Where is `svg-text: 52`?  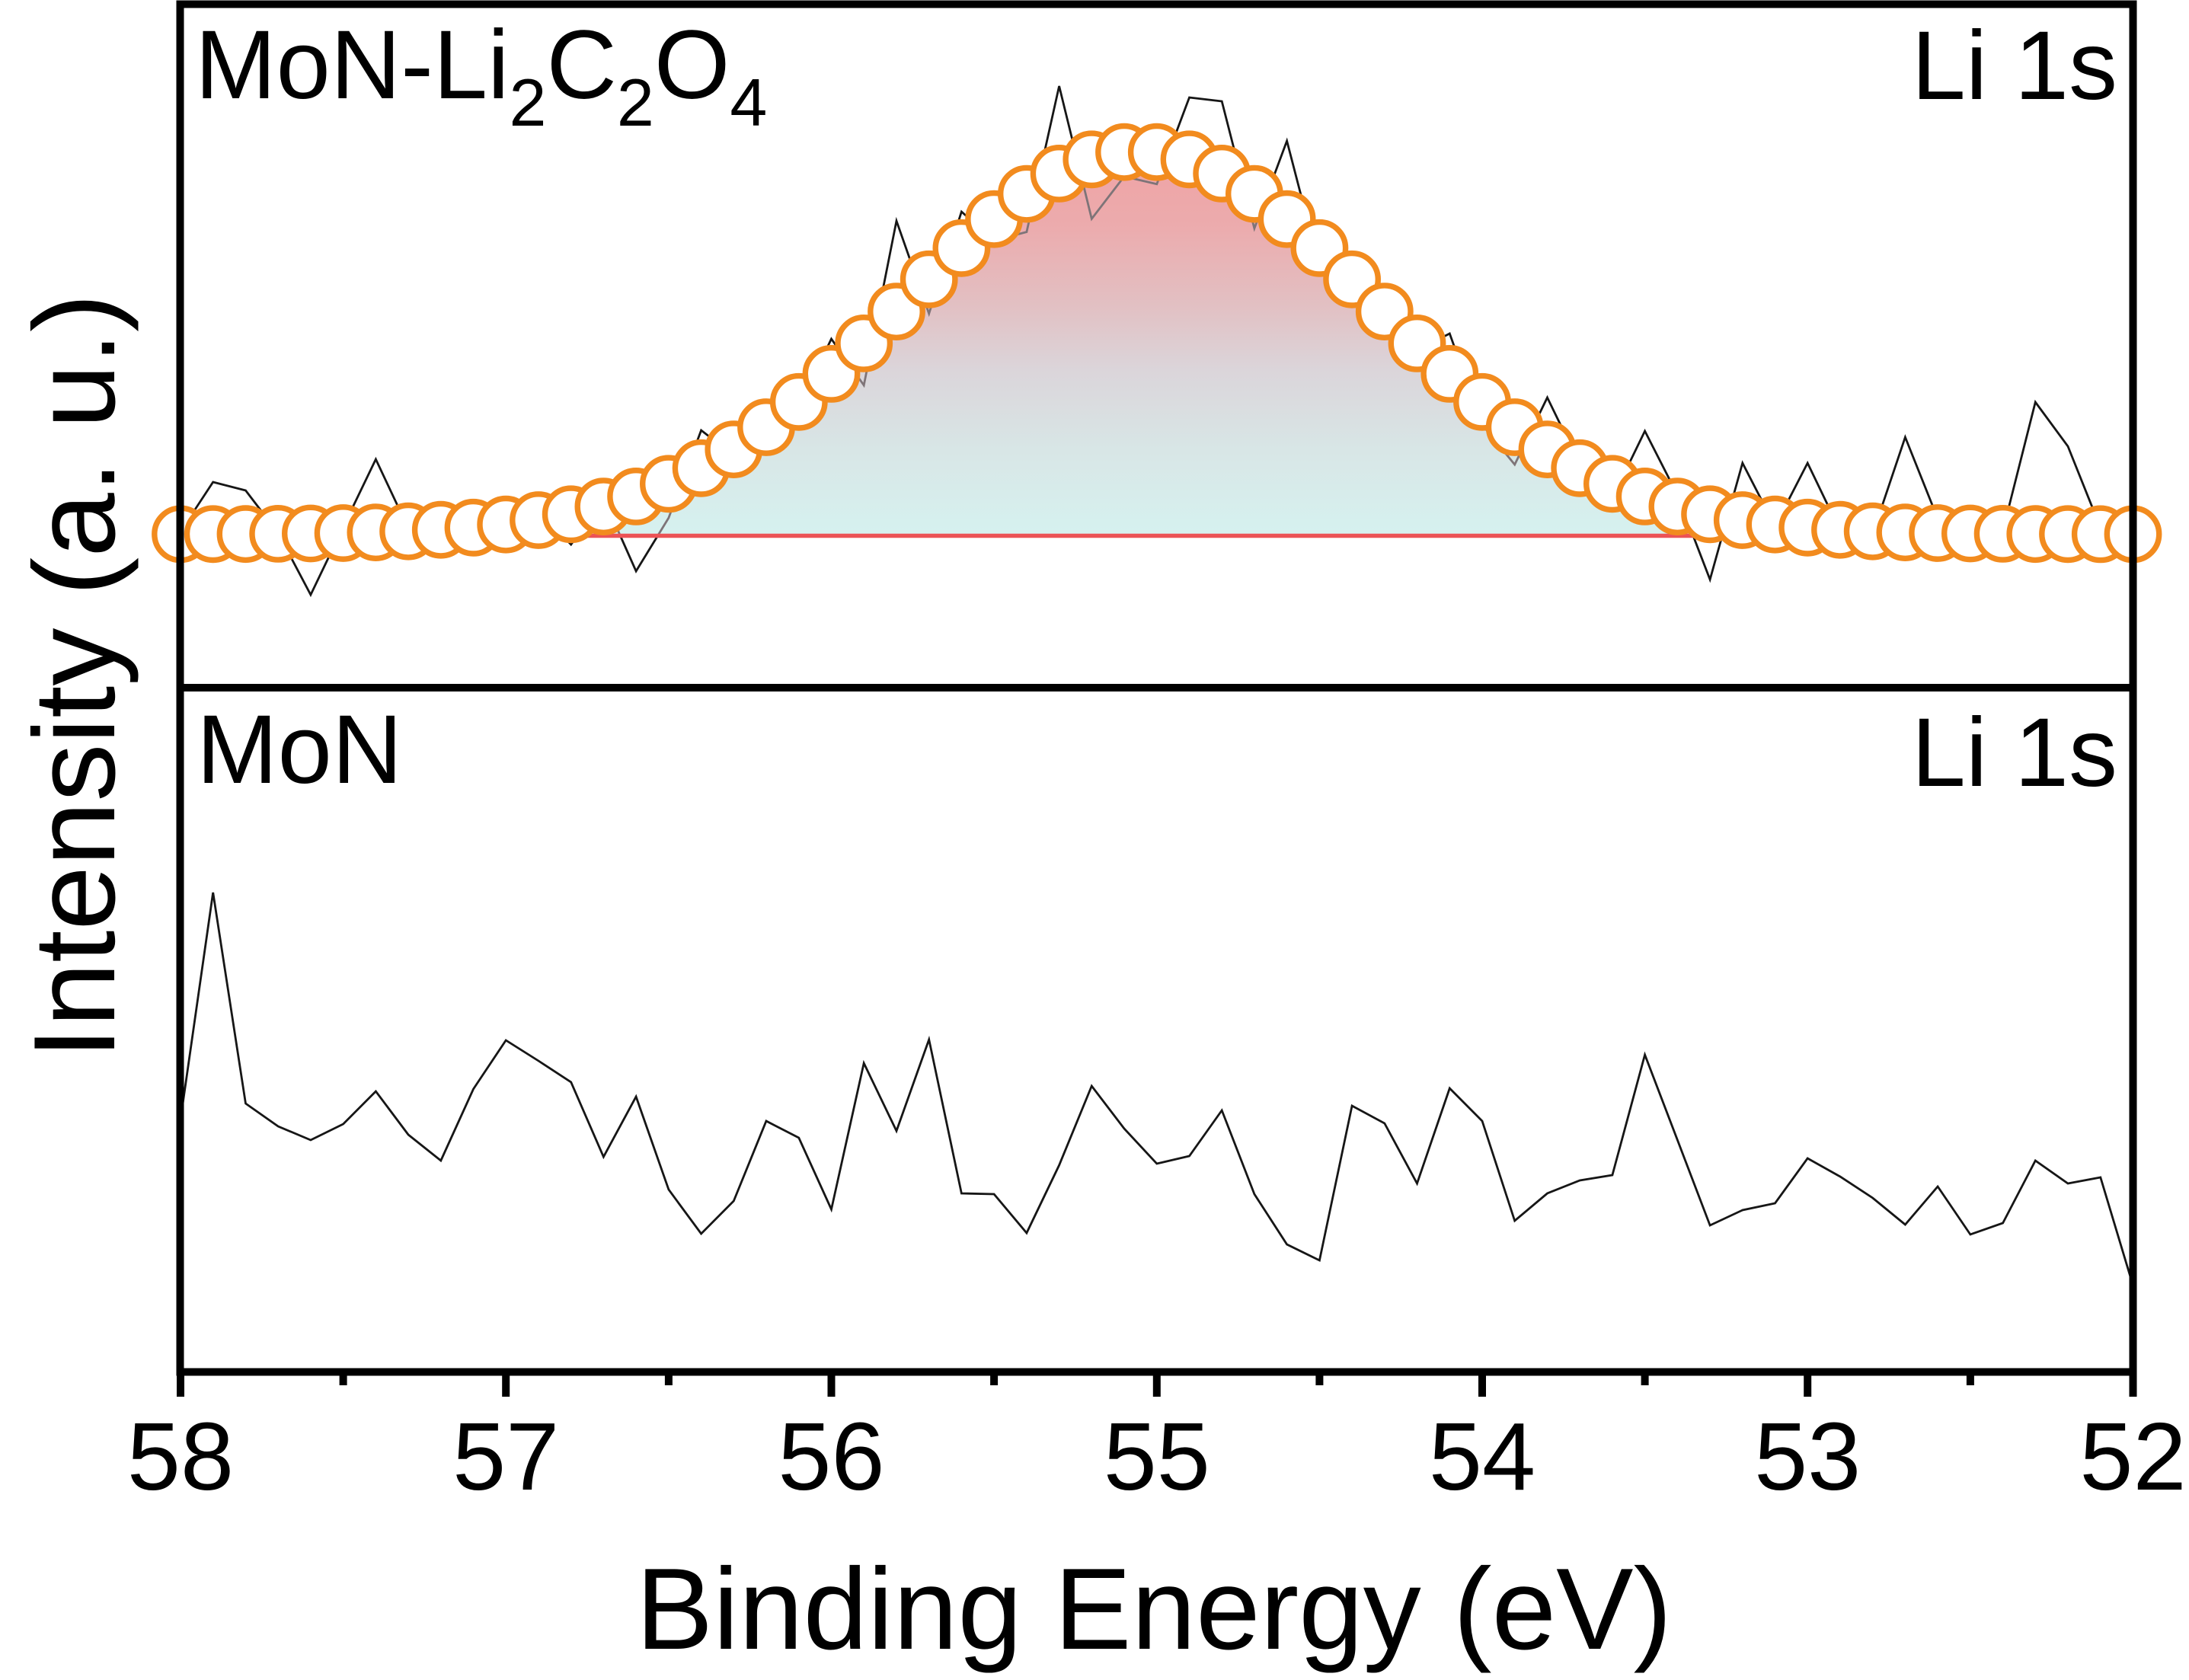 svg-text: 52 is located at coordinates (2132, 1456).